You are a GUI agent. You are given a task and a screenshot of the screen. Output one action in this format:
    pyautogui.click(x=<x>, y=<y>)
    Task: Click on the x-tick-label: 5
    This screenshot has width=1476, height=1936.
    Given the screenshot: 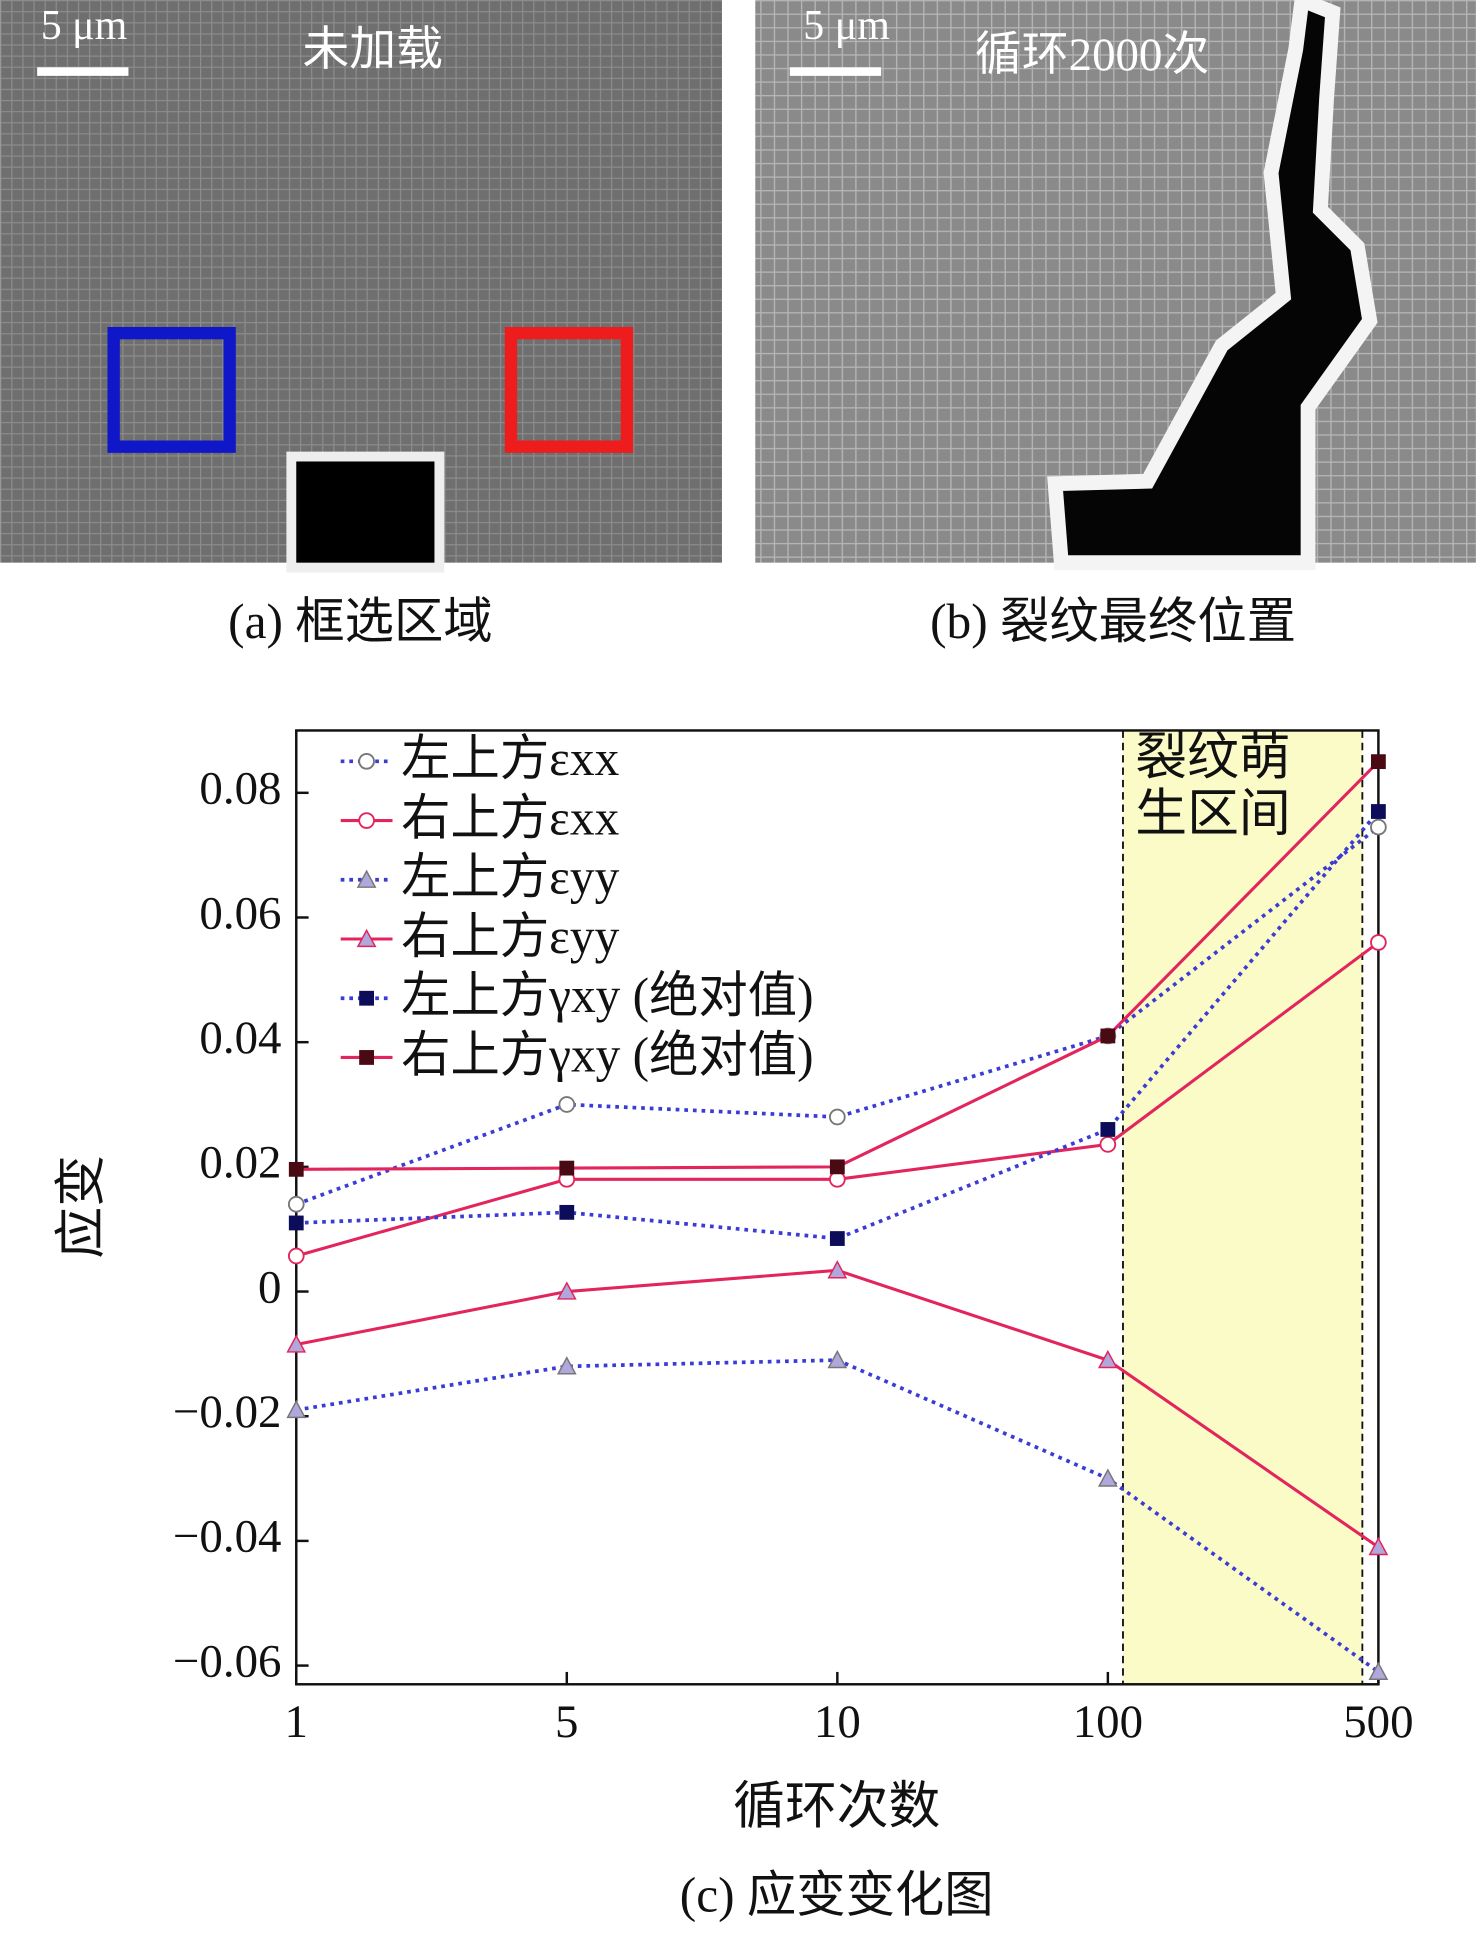 What is the action you would take?
    pyautogui.click(x=566, y=1722)
    